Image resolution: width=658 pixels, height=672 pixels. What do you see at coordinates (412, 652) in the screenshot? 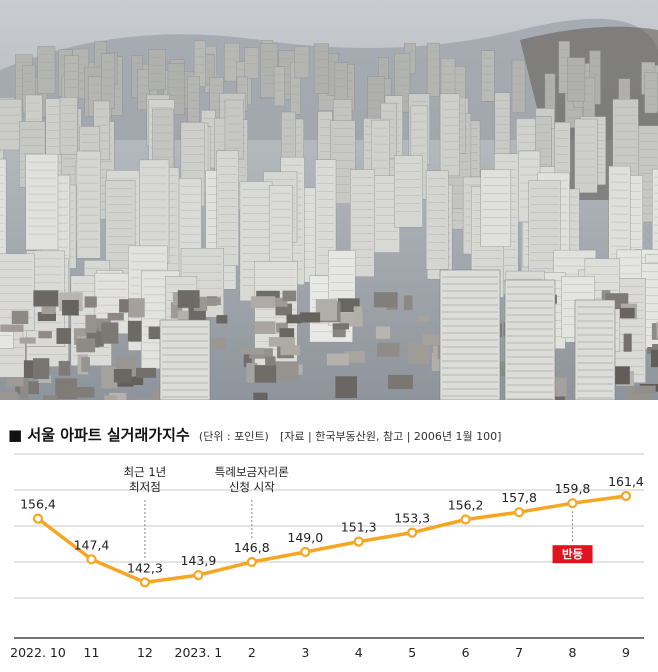
I see `x-tick-label: 5` at bounding box center [412, 652].